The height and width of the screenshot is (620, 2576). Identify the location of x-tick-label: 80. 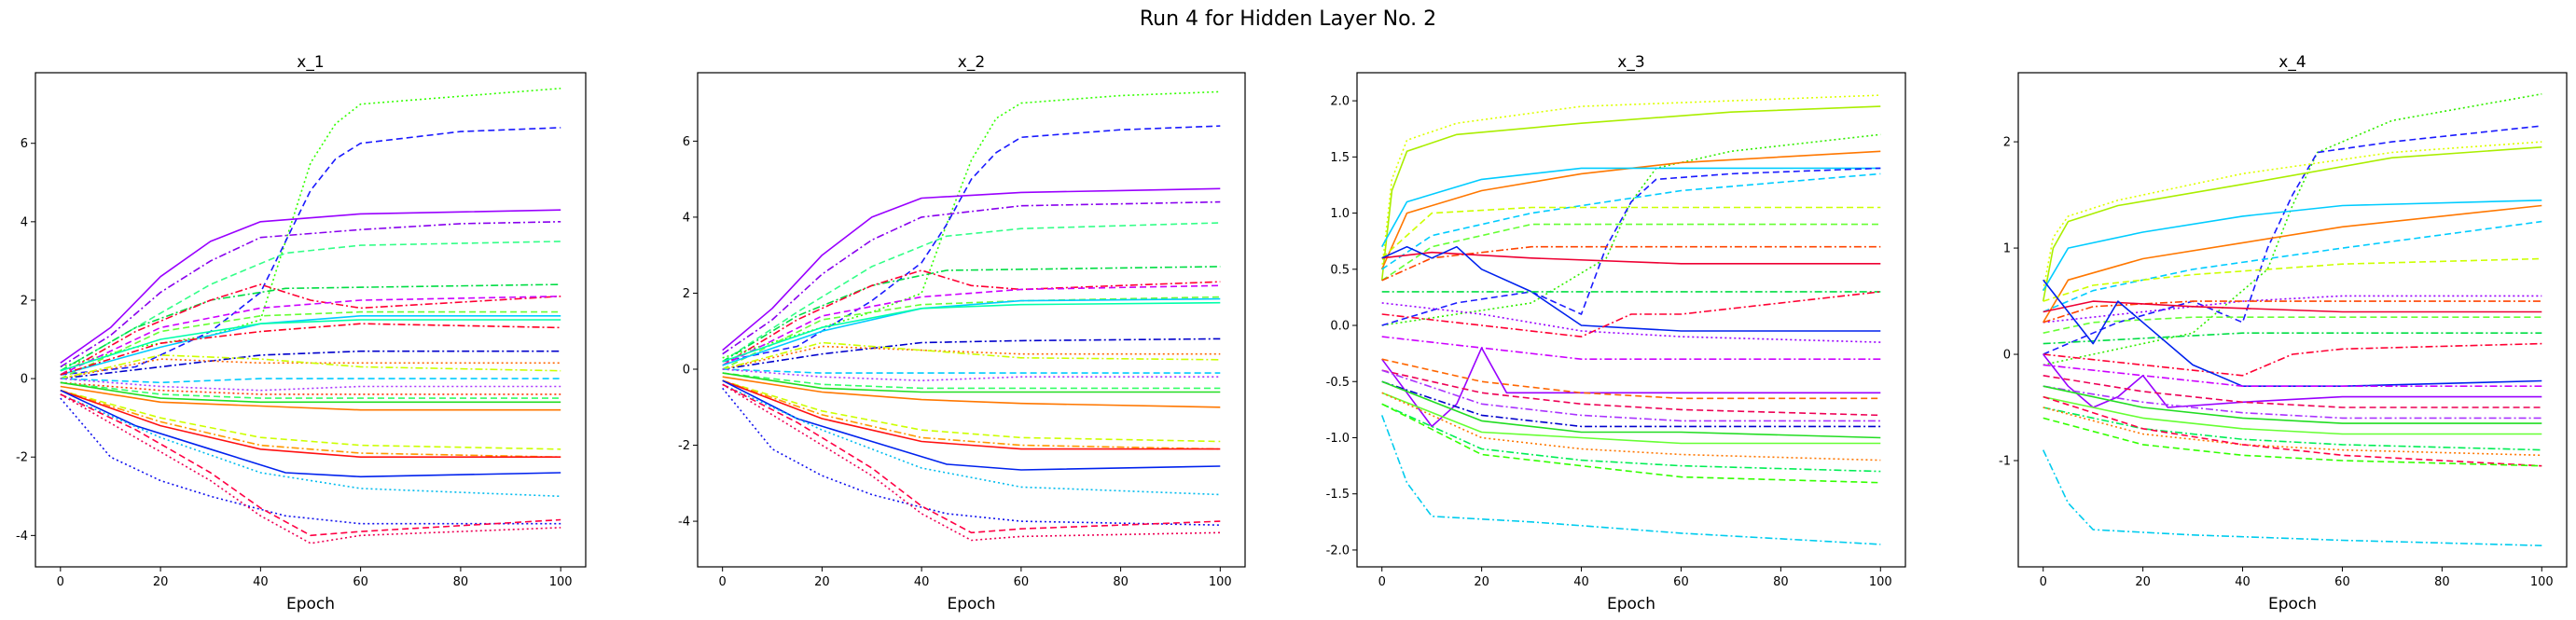
(1121, 582).